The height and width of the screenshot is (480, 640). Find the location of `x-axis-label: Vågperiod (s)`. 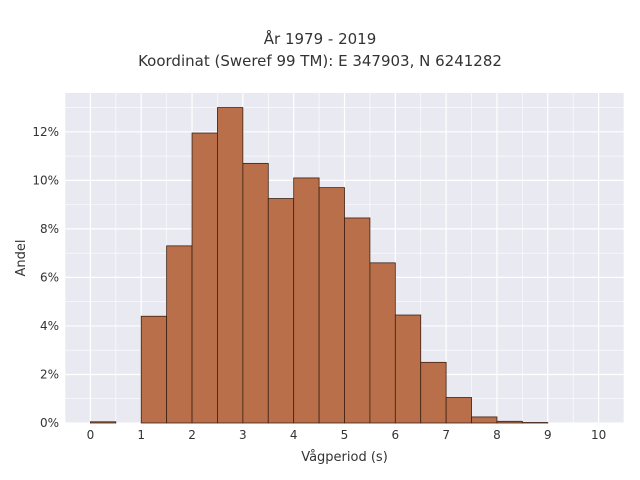

x-axis-label: Vågperiod (s) is located at coordinates (344, 457).